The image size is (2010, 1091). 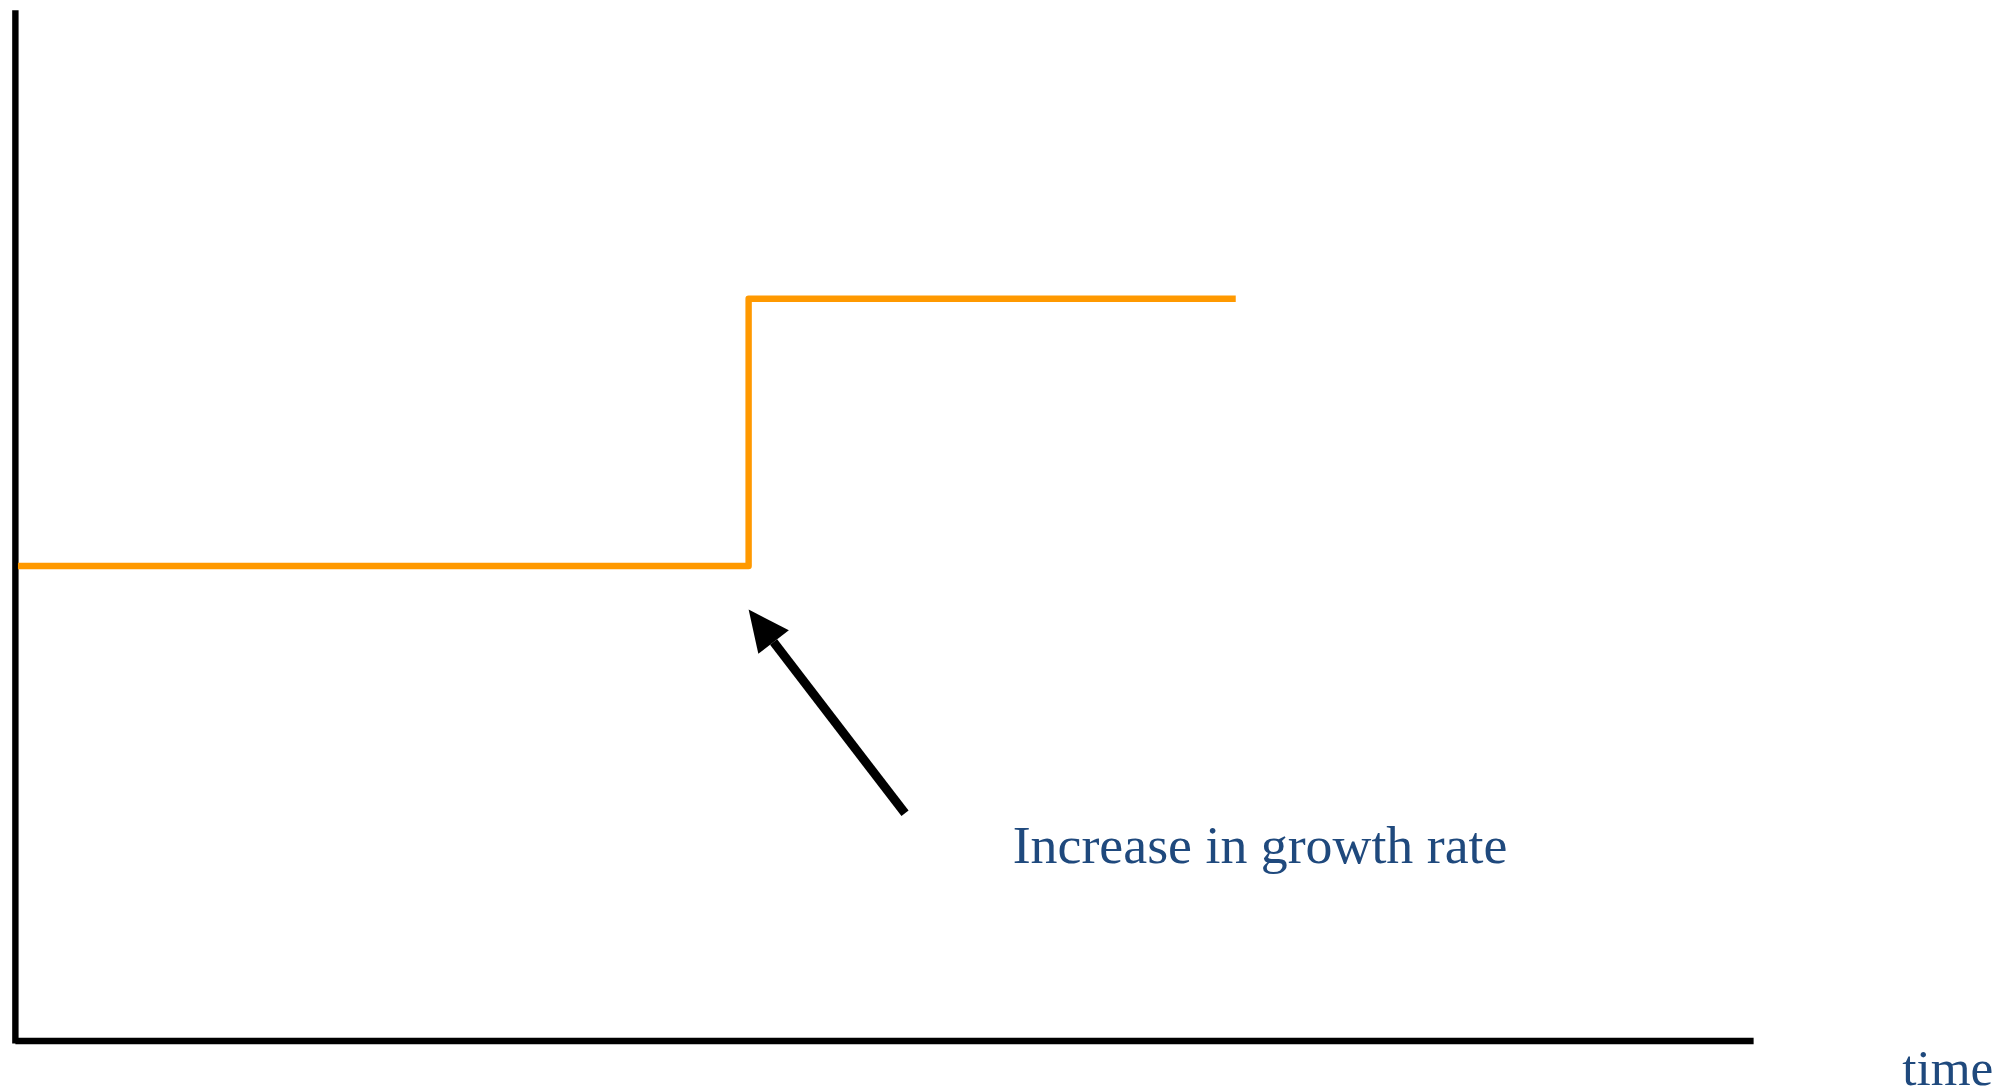 I want to click on annotation: Increase in growth rate, so click(x=1260, y=844).